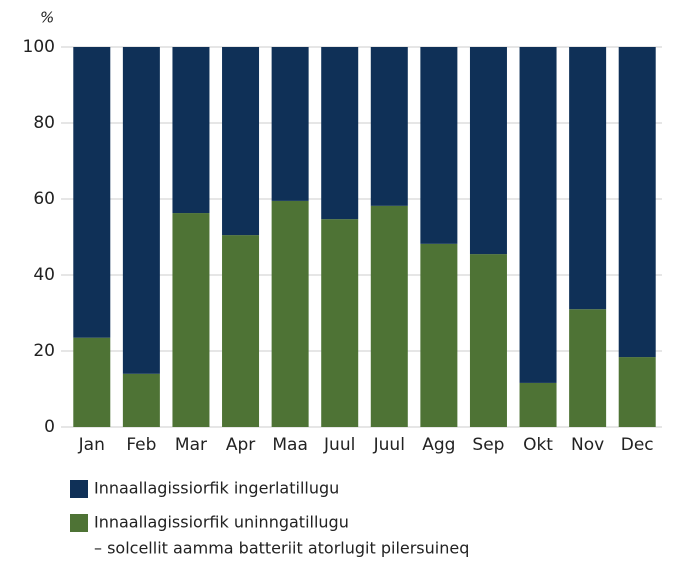  I want to click on x-tick-label: Feb, so click(141, 445).